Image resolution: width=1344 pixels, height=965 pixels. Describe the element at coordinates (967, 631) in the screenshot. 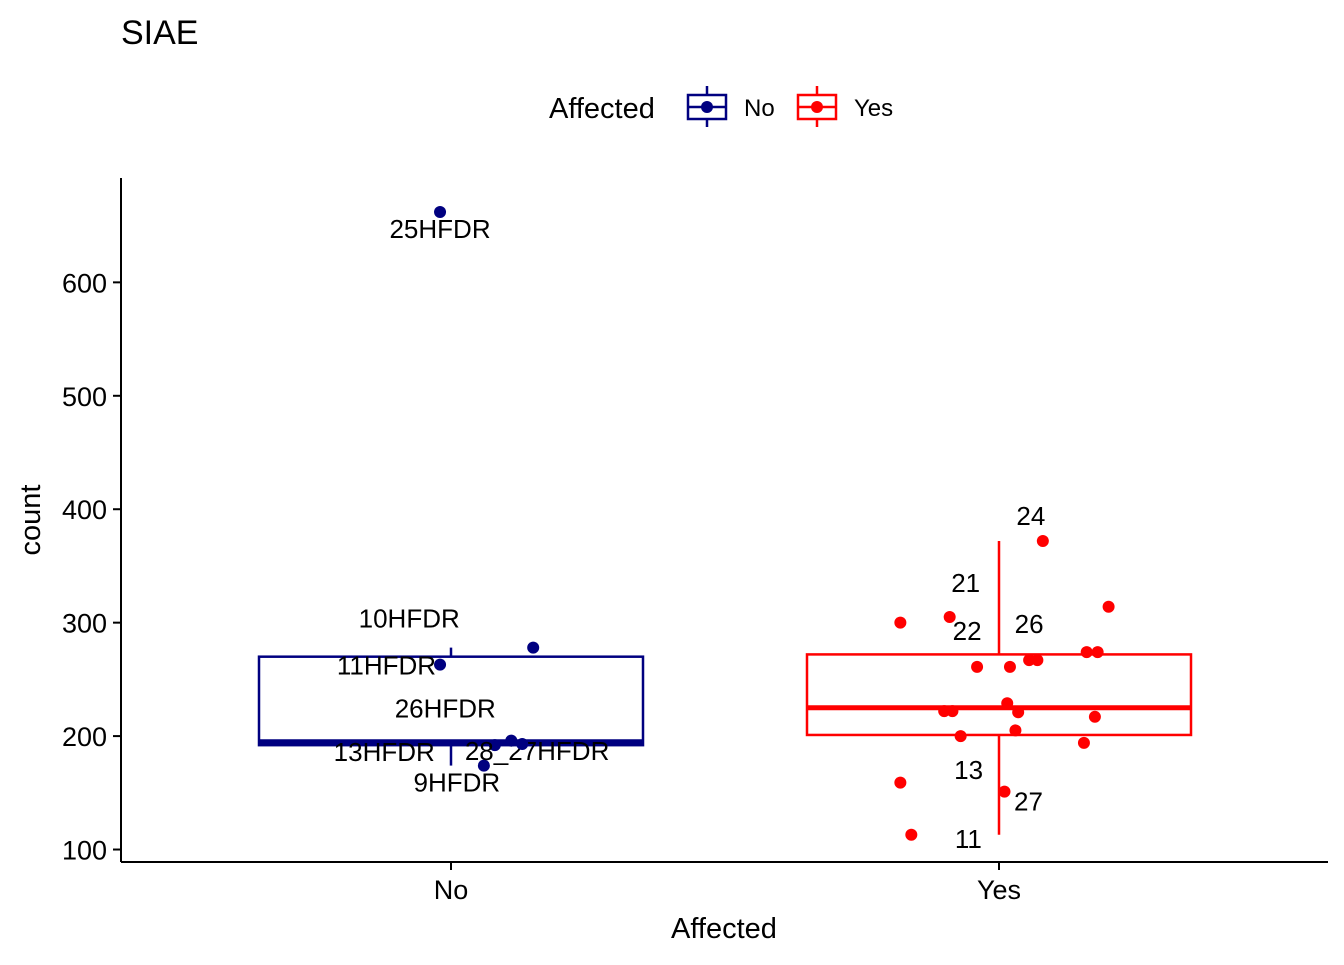

I see `point-label: 22` at that location.